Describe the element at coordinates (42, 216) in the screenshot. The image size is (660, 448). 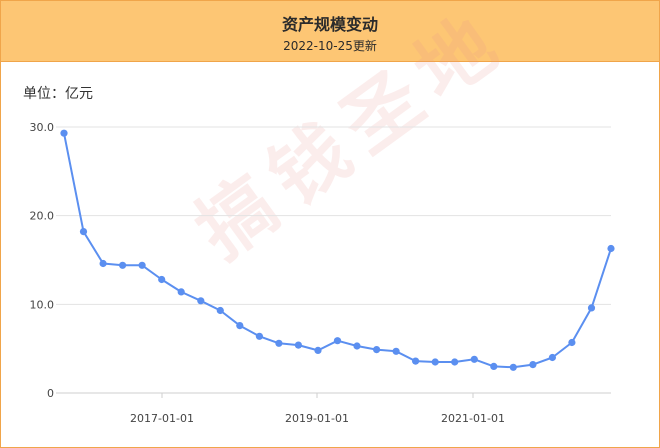
I see `y-tick-label: 20.0` at that location.